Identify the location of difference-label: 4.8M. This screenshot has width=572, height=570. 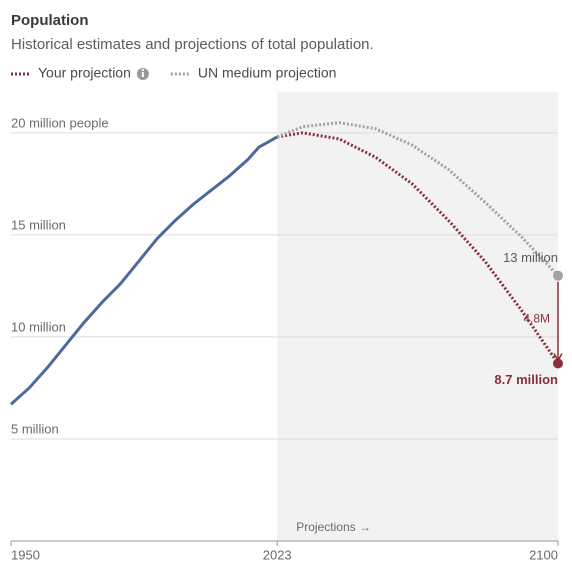
(536, 319).